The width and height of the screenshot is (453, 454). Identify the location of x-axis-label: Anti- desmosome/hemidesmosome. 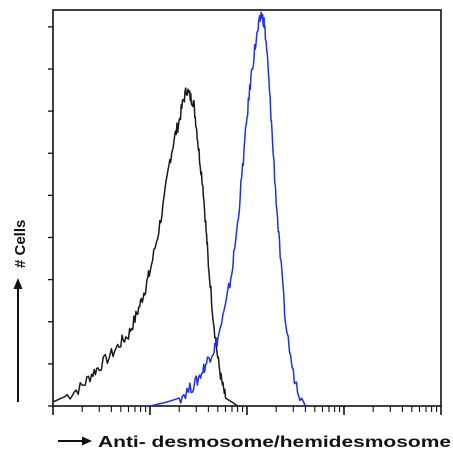
(275, 442).